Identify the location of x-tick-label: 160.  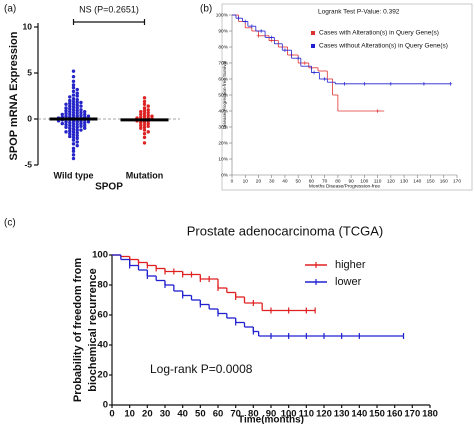
(444, 181).